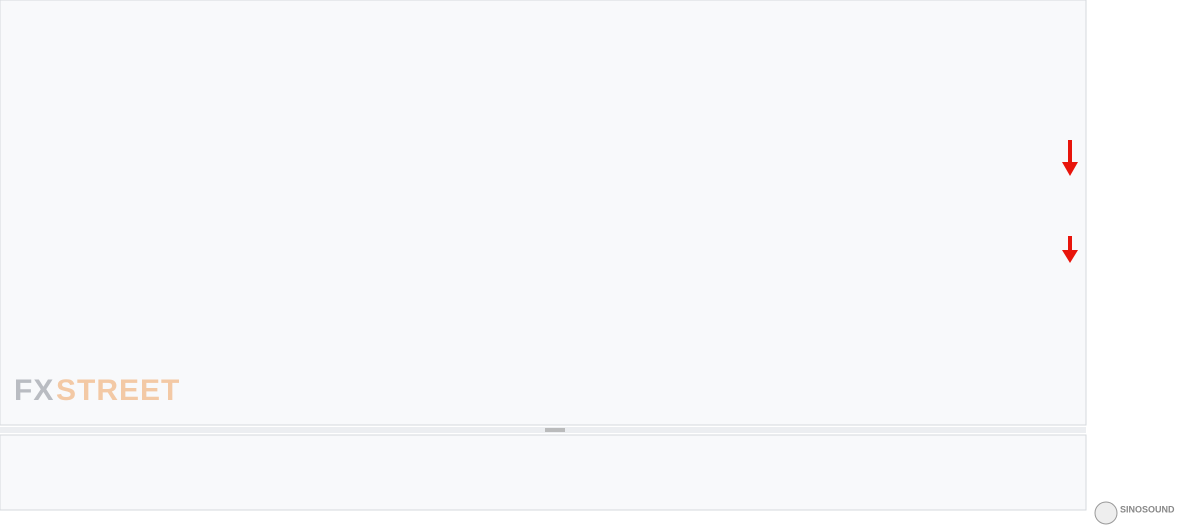 The width and height of the screenshot is (1194, 532). Describe the element at coordinates (1147, 509) in the screenshot. I see `corner-logo: SINOSOUND` at that location.